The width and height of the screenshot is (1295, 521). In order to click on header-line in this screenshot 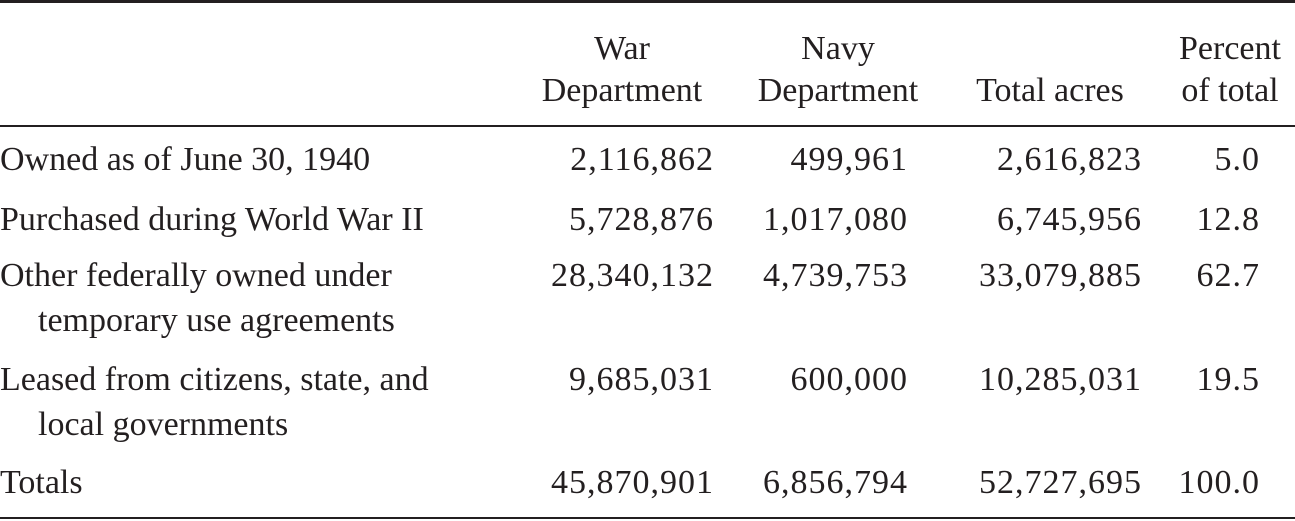, I will do `click(1050, 49)`.